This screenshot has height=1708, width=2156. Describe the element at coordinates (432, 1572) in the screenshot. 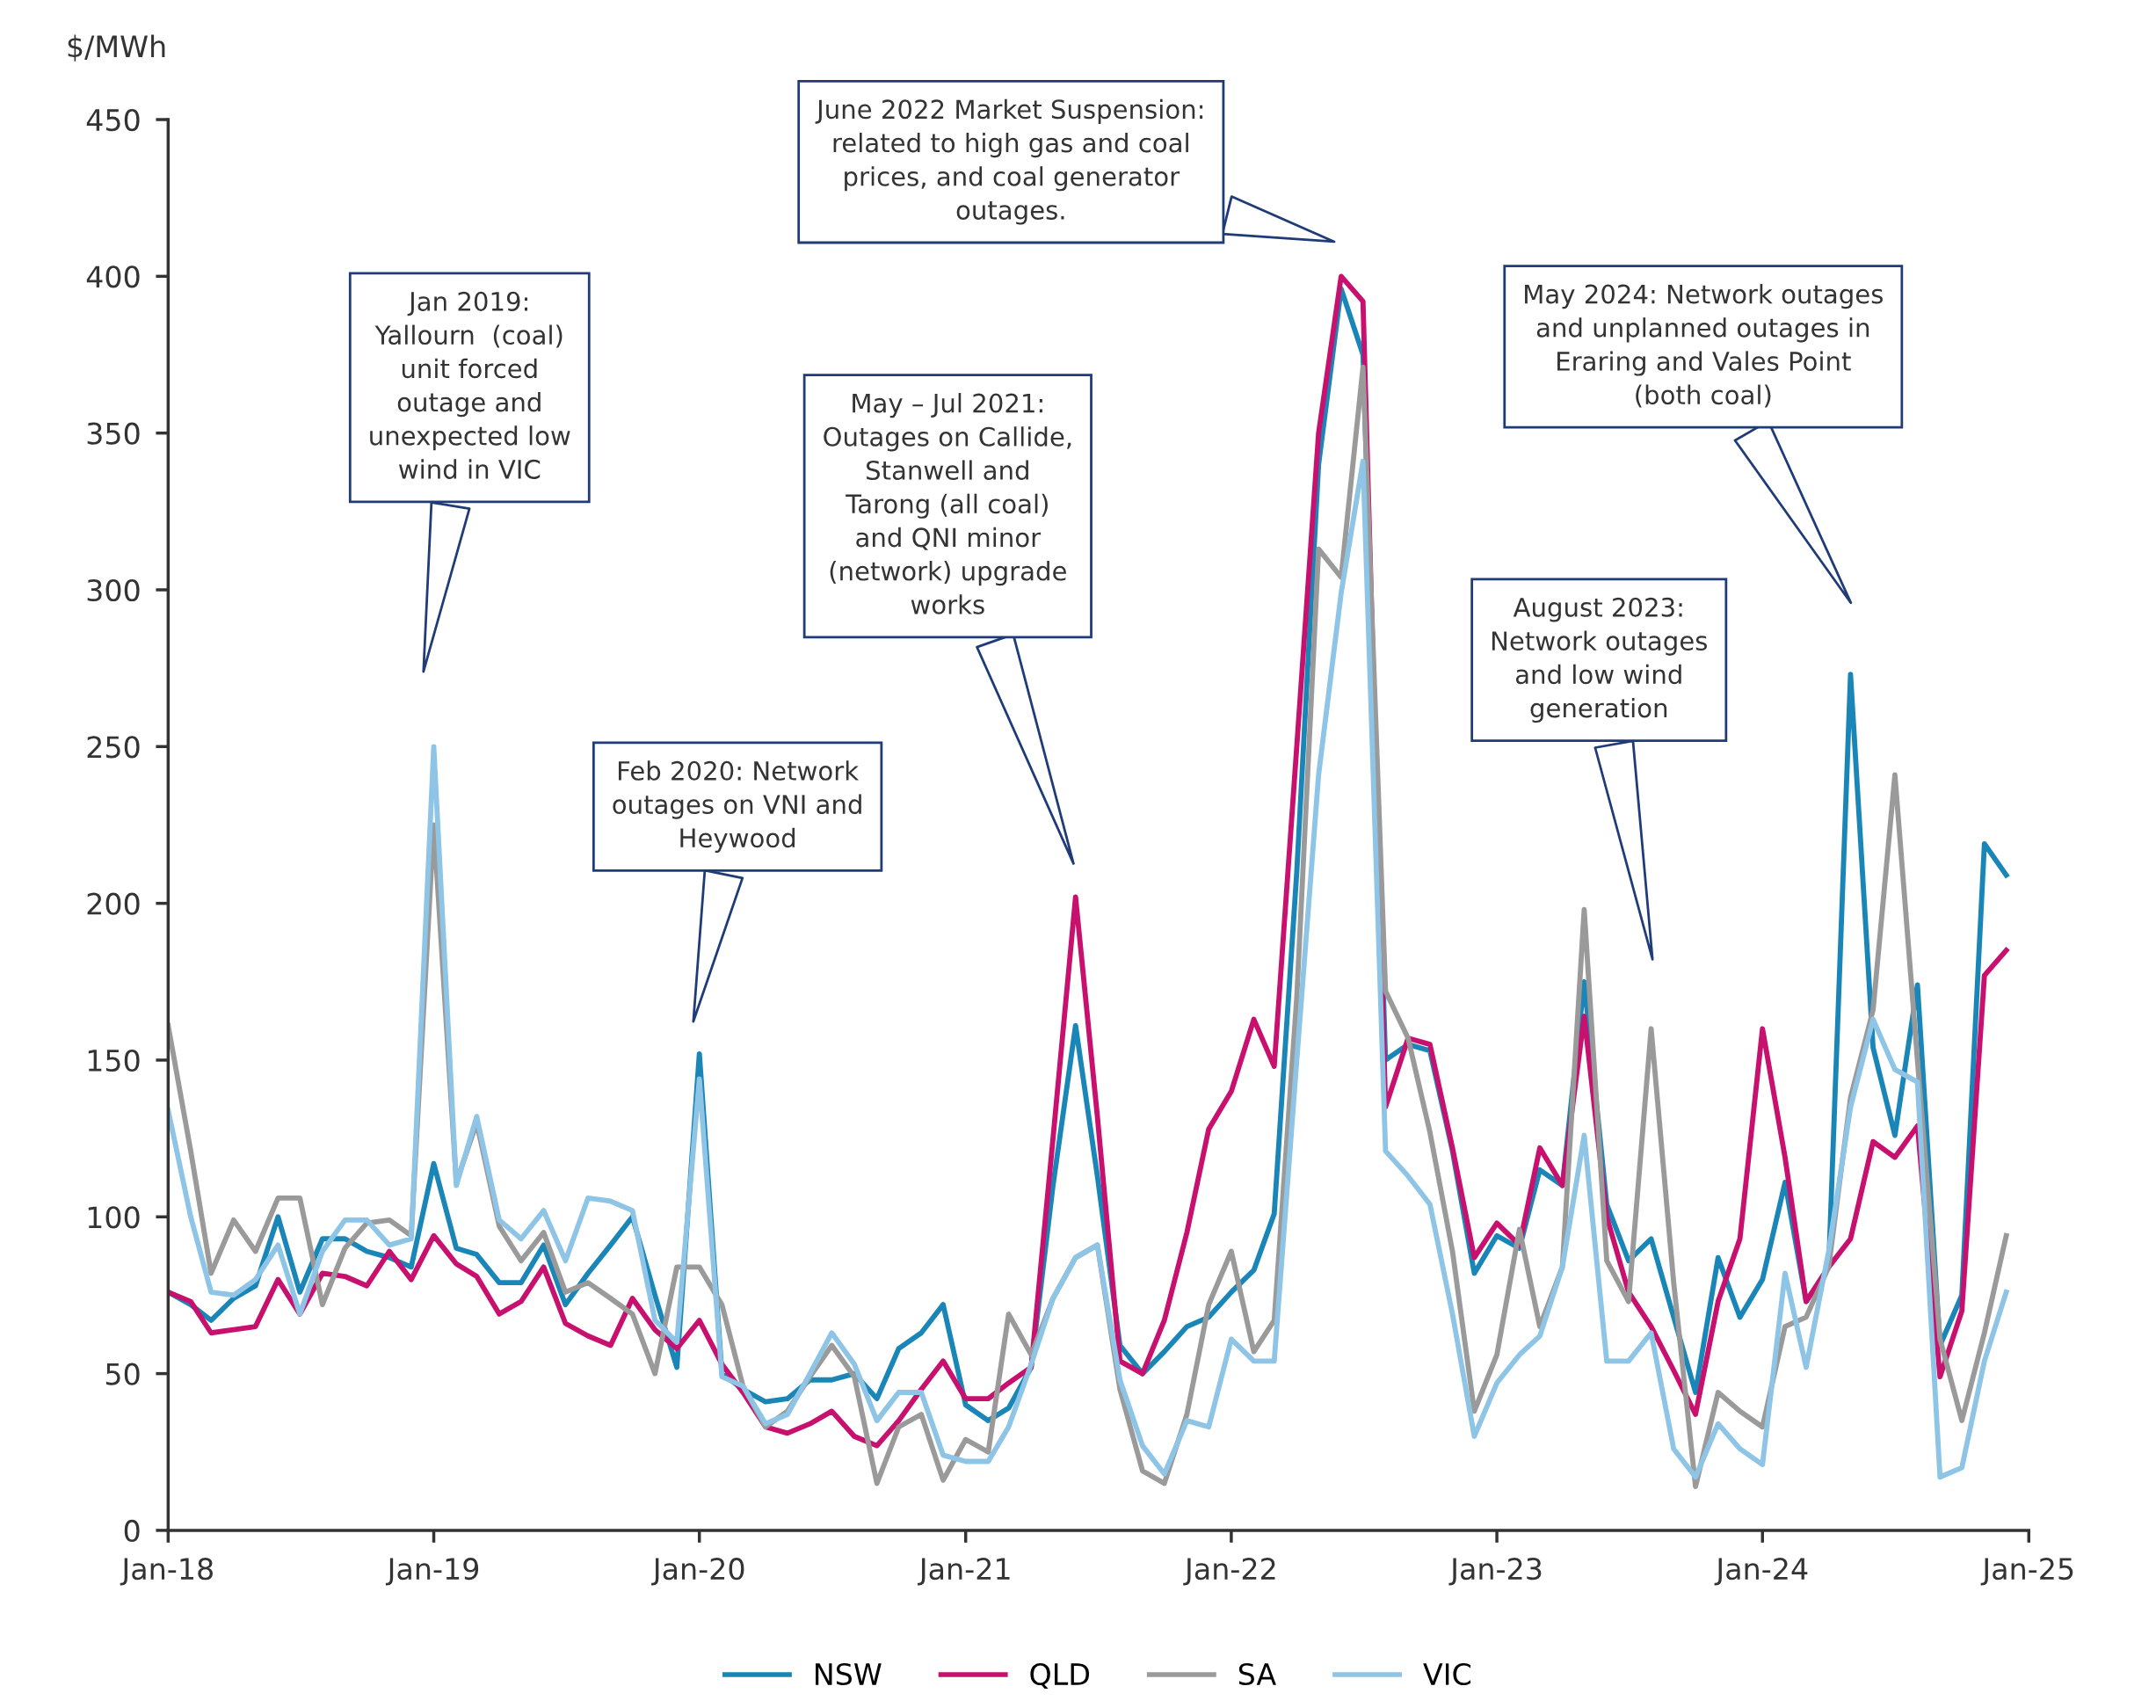

I see `x-tick-label: Jan-19` at that location.